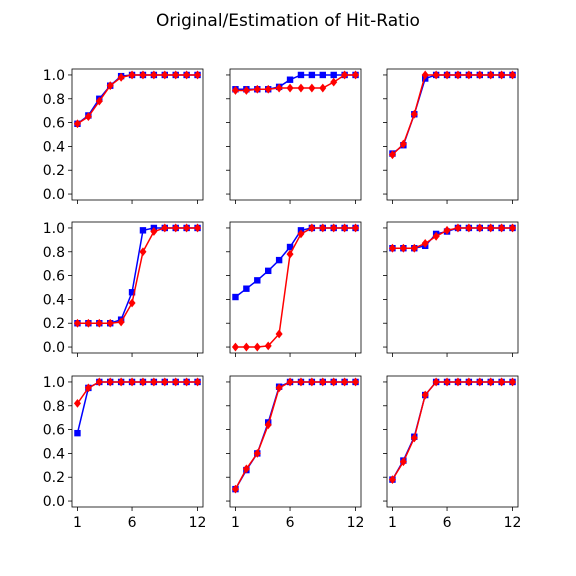 The height and width of the screenshot is (576, 576). I want to click on x-tick-label: 6, so click(447, 523).